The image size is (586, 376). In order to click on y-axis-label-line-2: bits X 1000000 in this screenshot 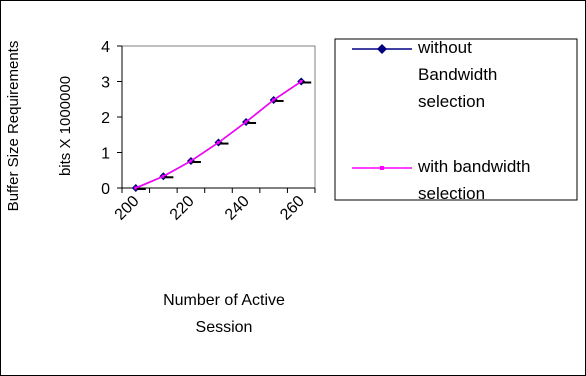, I will do `click(65, 126)`.